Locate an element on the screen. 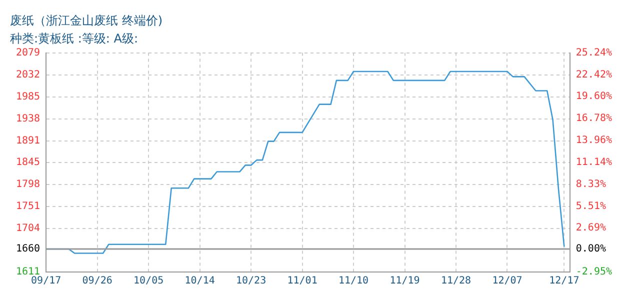 This screenshot has width=630, height=300. y2-tick-label: 0.00% is located at coordinates (591, 249).